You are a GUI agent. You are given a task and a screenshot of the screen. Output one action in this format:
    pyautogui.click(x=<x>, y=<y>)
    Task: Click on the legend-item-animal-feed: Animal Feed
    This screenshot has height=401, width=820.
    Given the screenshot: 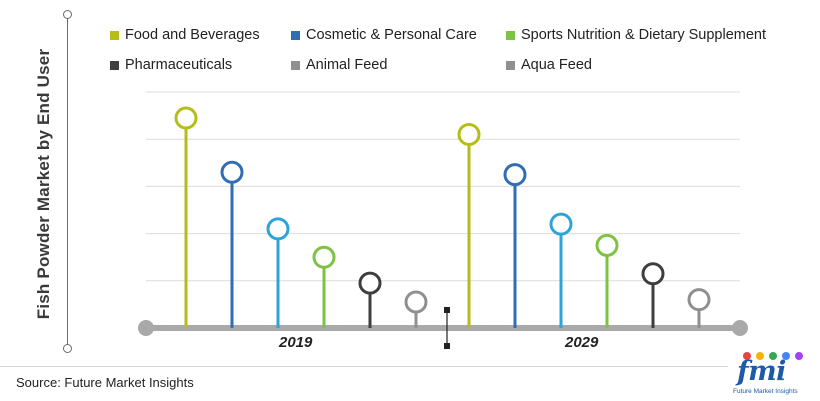 What is the action you would take?
    pyautogui.click(x=339, y=65)
    